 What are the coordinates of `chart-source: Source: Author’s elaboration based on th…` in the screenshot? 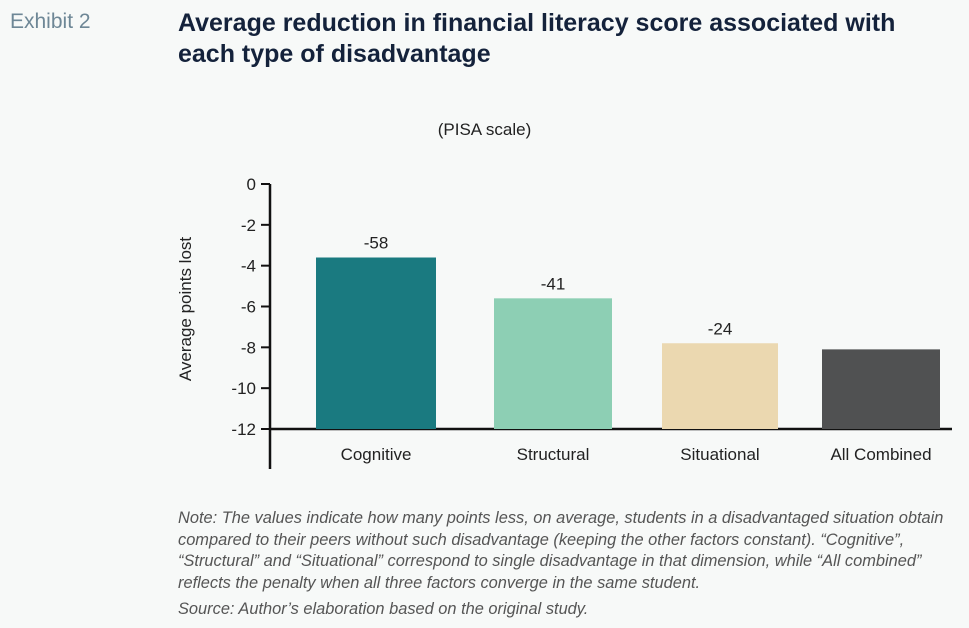 It's located at (383, 609).